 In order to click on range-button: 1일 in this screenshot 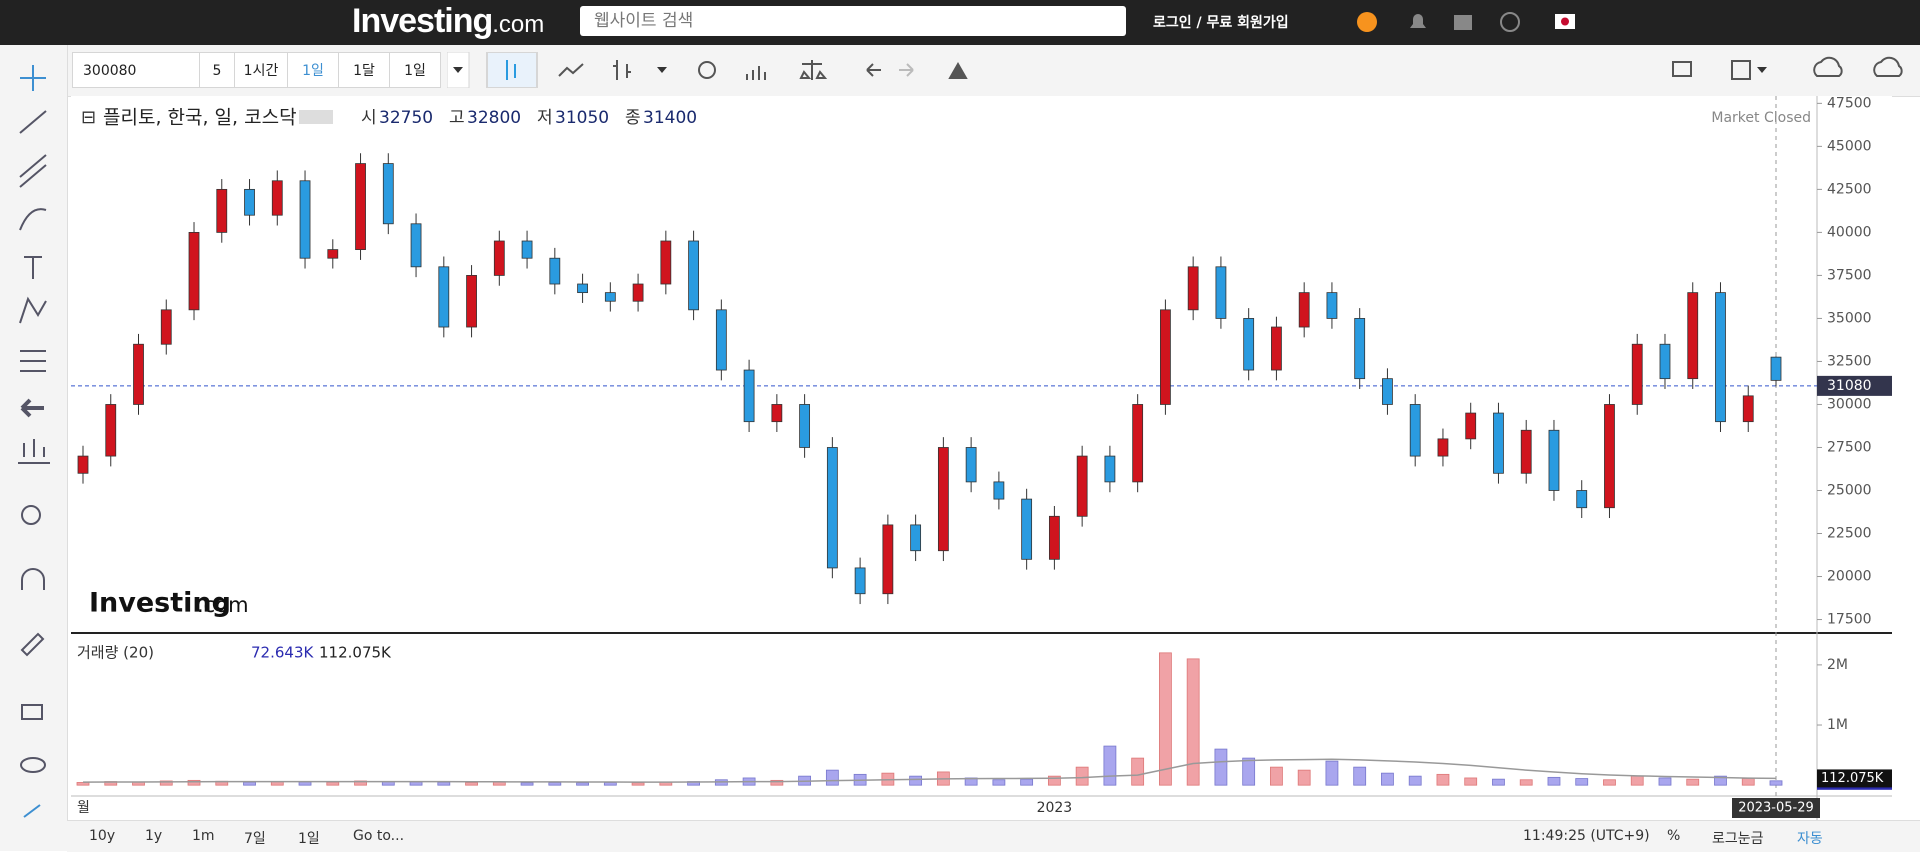, I will do `click(309, 839)`.